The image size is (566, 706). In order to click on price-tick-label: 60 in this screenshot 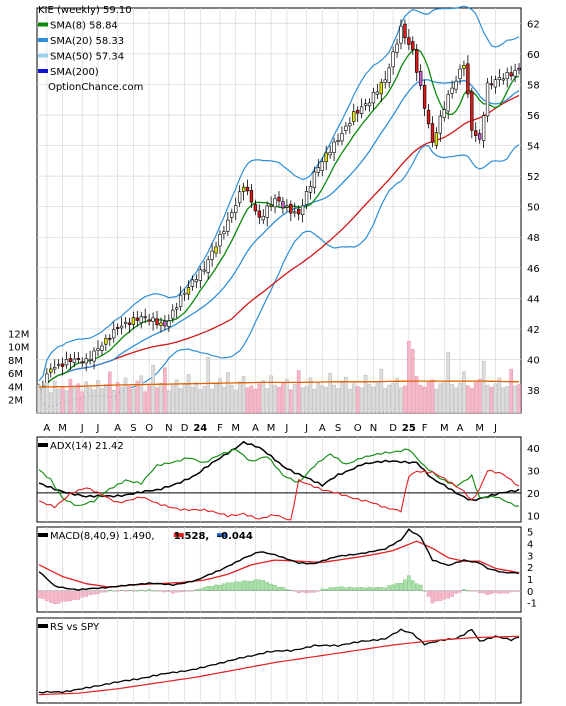, I will do `click(533, 55)`.